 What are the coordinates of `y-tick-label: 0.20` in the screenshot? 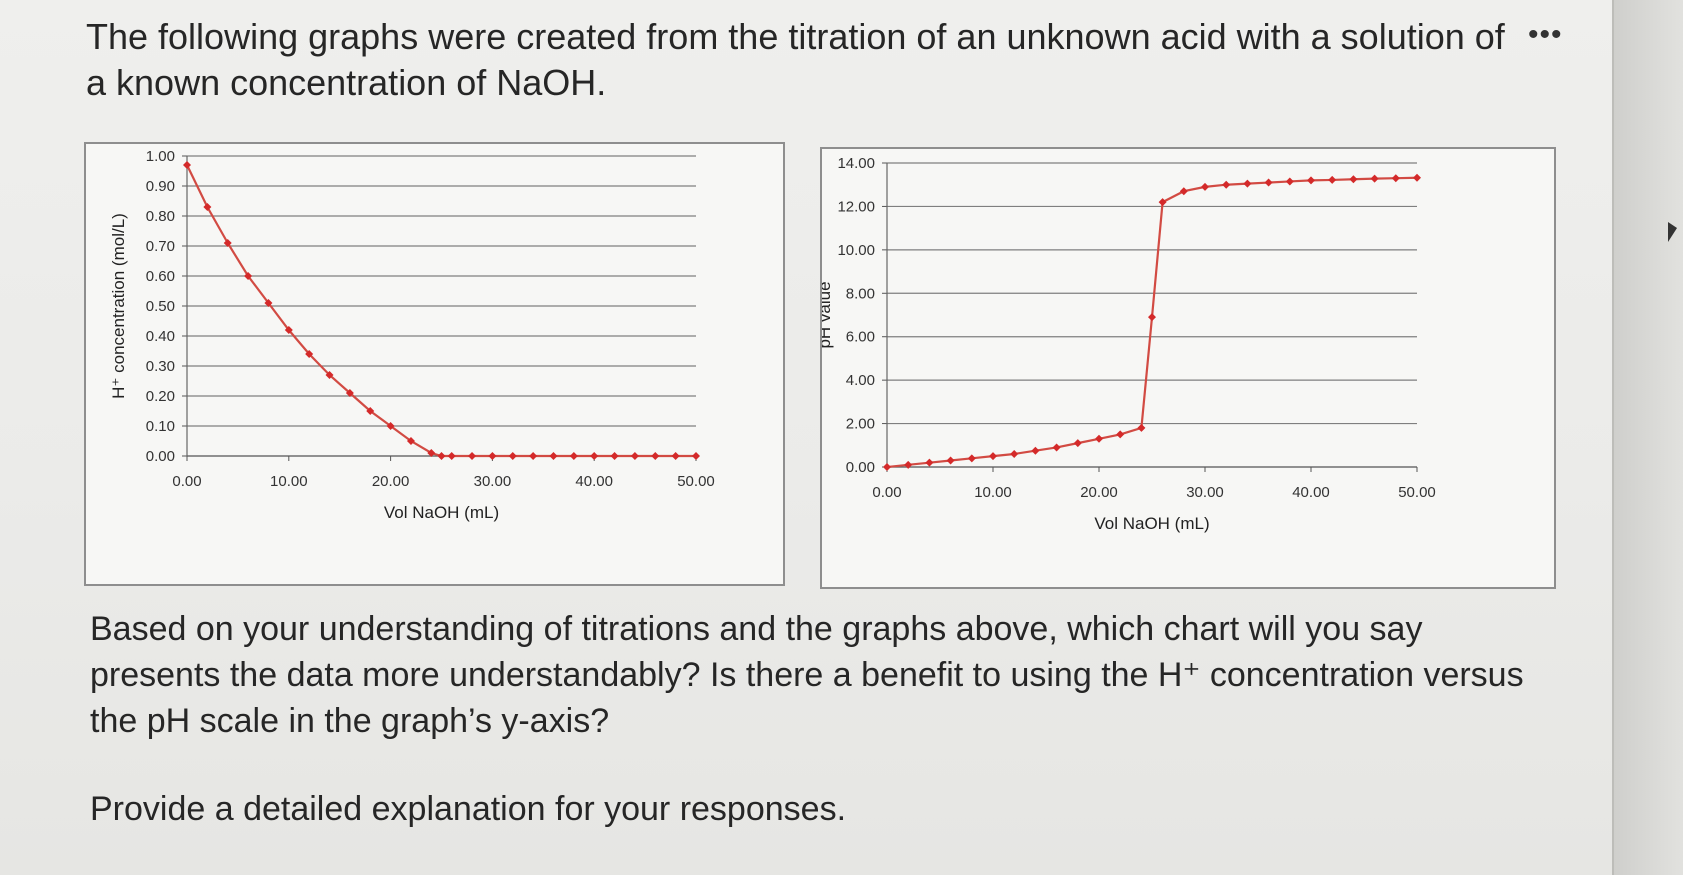 It's located at (160, 396).